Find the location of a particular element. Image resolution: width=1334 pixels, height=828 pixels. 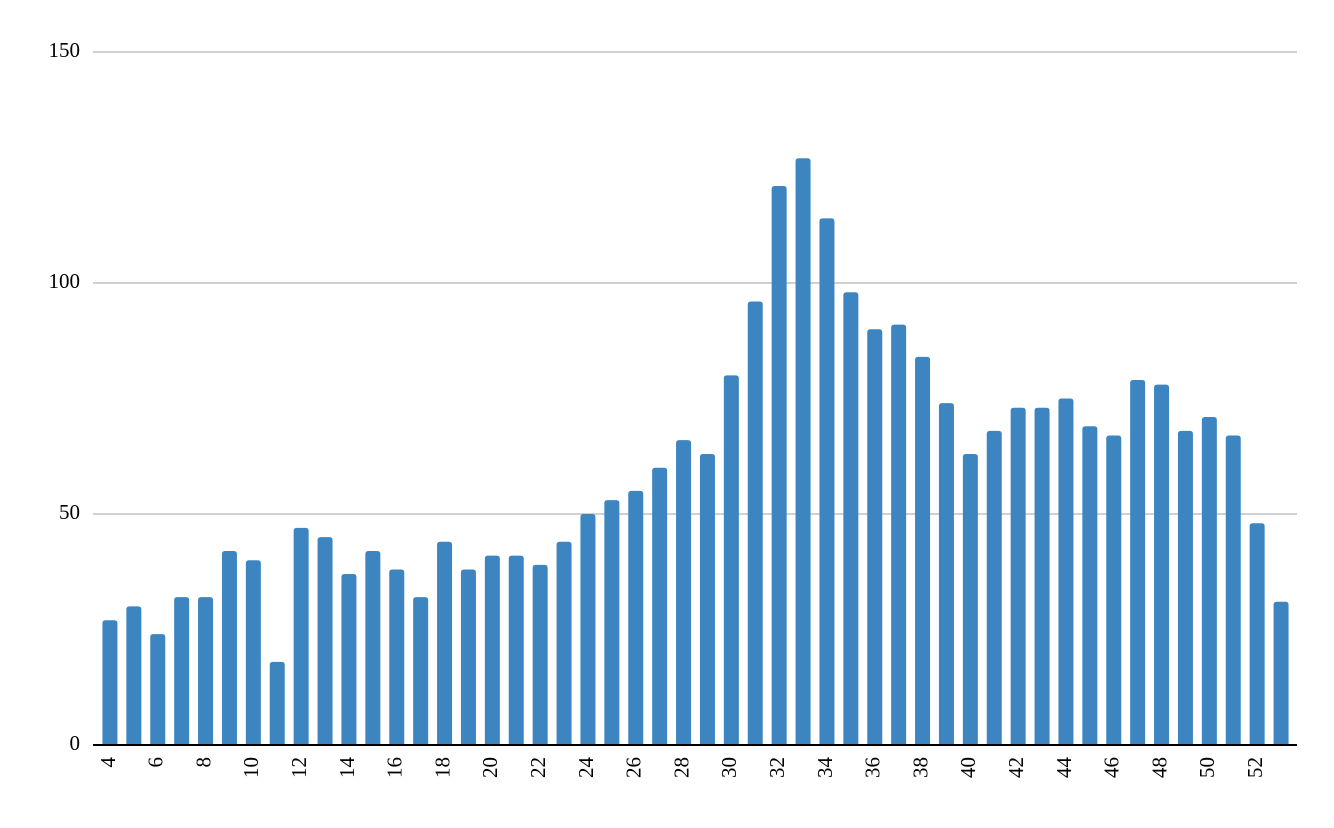

x-tick-label: 28 is located at coordinates (681, 767).